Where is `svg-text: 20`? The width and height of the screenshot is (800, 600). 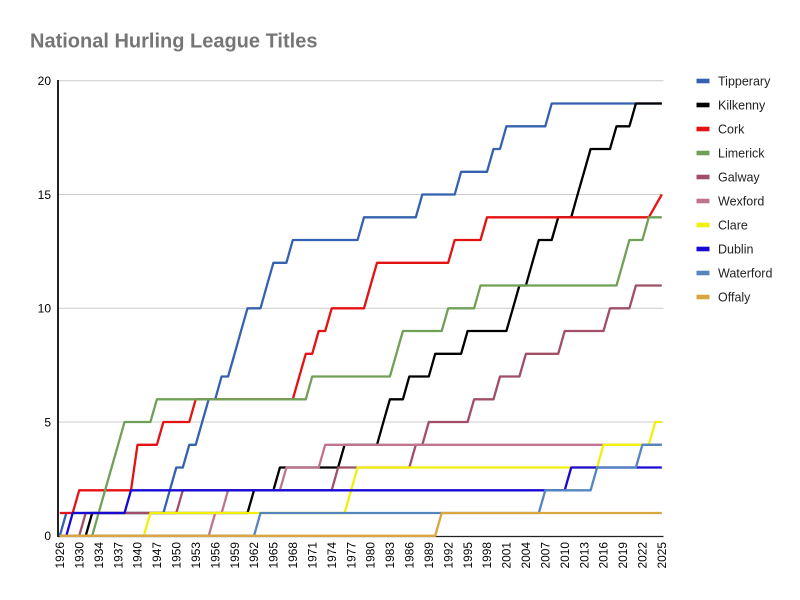
svg-text: 20 is located at coordinates (45, 81).